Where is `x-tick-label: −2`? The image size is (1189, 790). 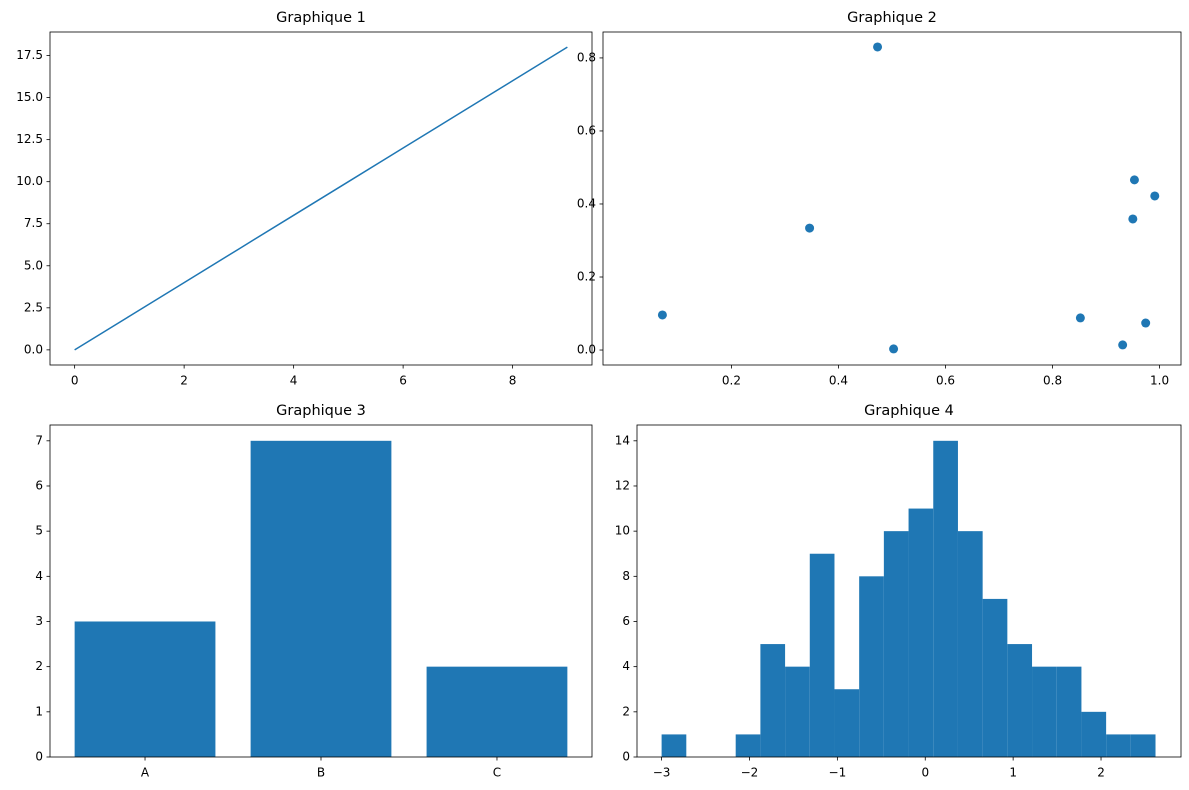
x-tick-label: −2 is located at coordinates (750, 773).